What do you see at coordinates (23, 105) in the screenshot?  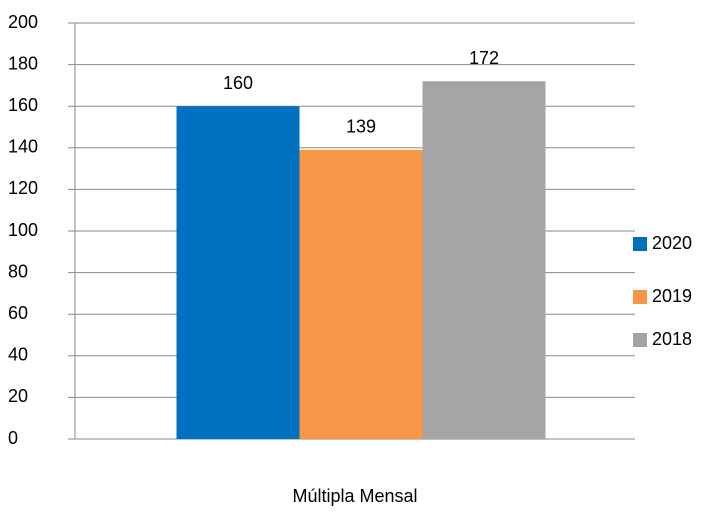 I see `y-tick-label: 160` at bounding box center [23, 105].